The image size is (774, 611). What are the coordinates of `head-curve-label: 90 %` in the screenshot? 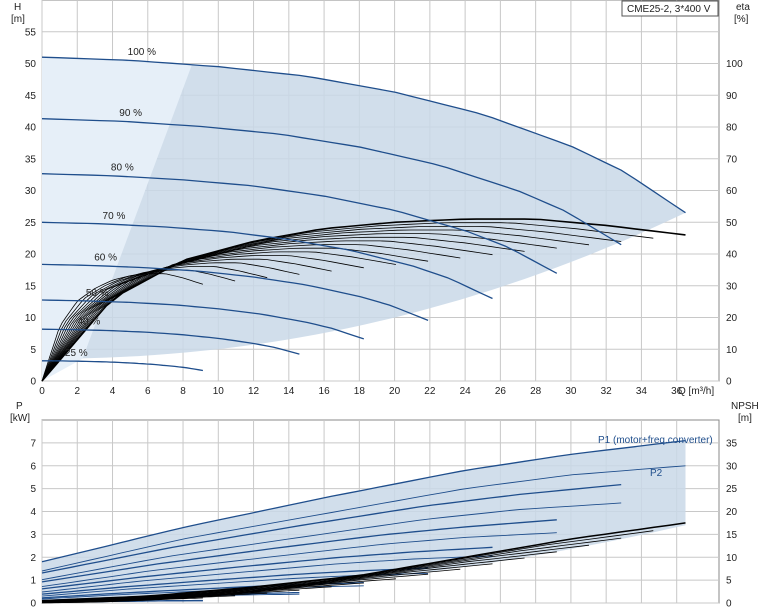 It's located at (130, 113).